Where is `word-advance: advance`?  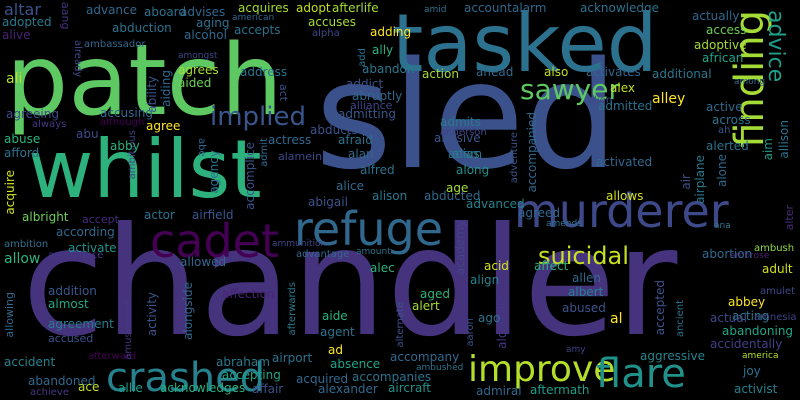 word-advance: advance is located at coordinates (112, 10).